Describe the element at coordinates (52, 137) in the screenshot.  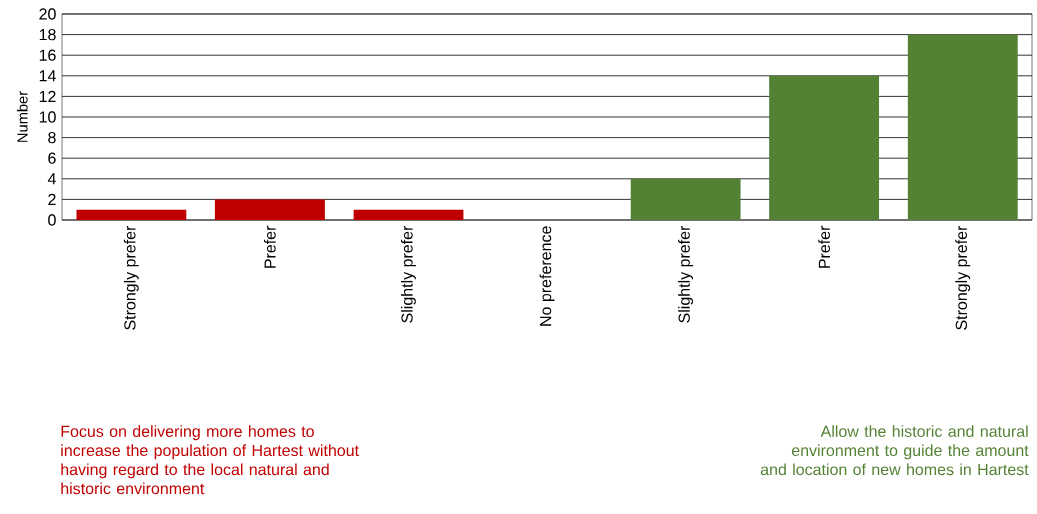
I see `y-tick-label: 8` at that location.